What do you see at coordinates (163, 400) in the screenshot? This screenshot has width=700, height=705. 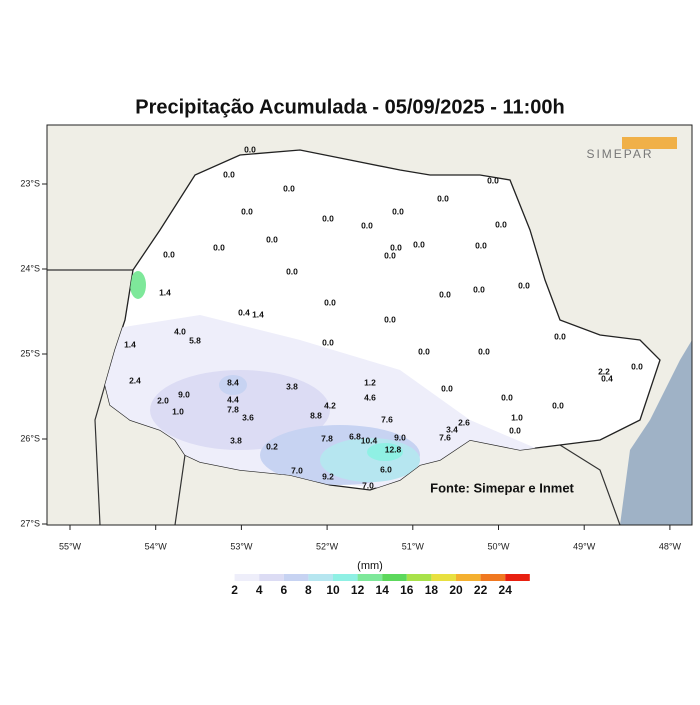 I see `station-value: 2.0` at bounding box center [163, 400].